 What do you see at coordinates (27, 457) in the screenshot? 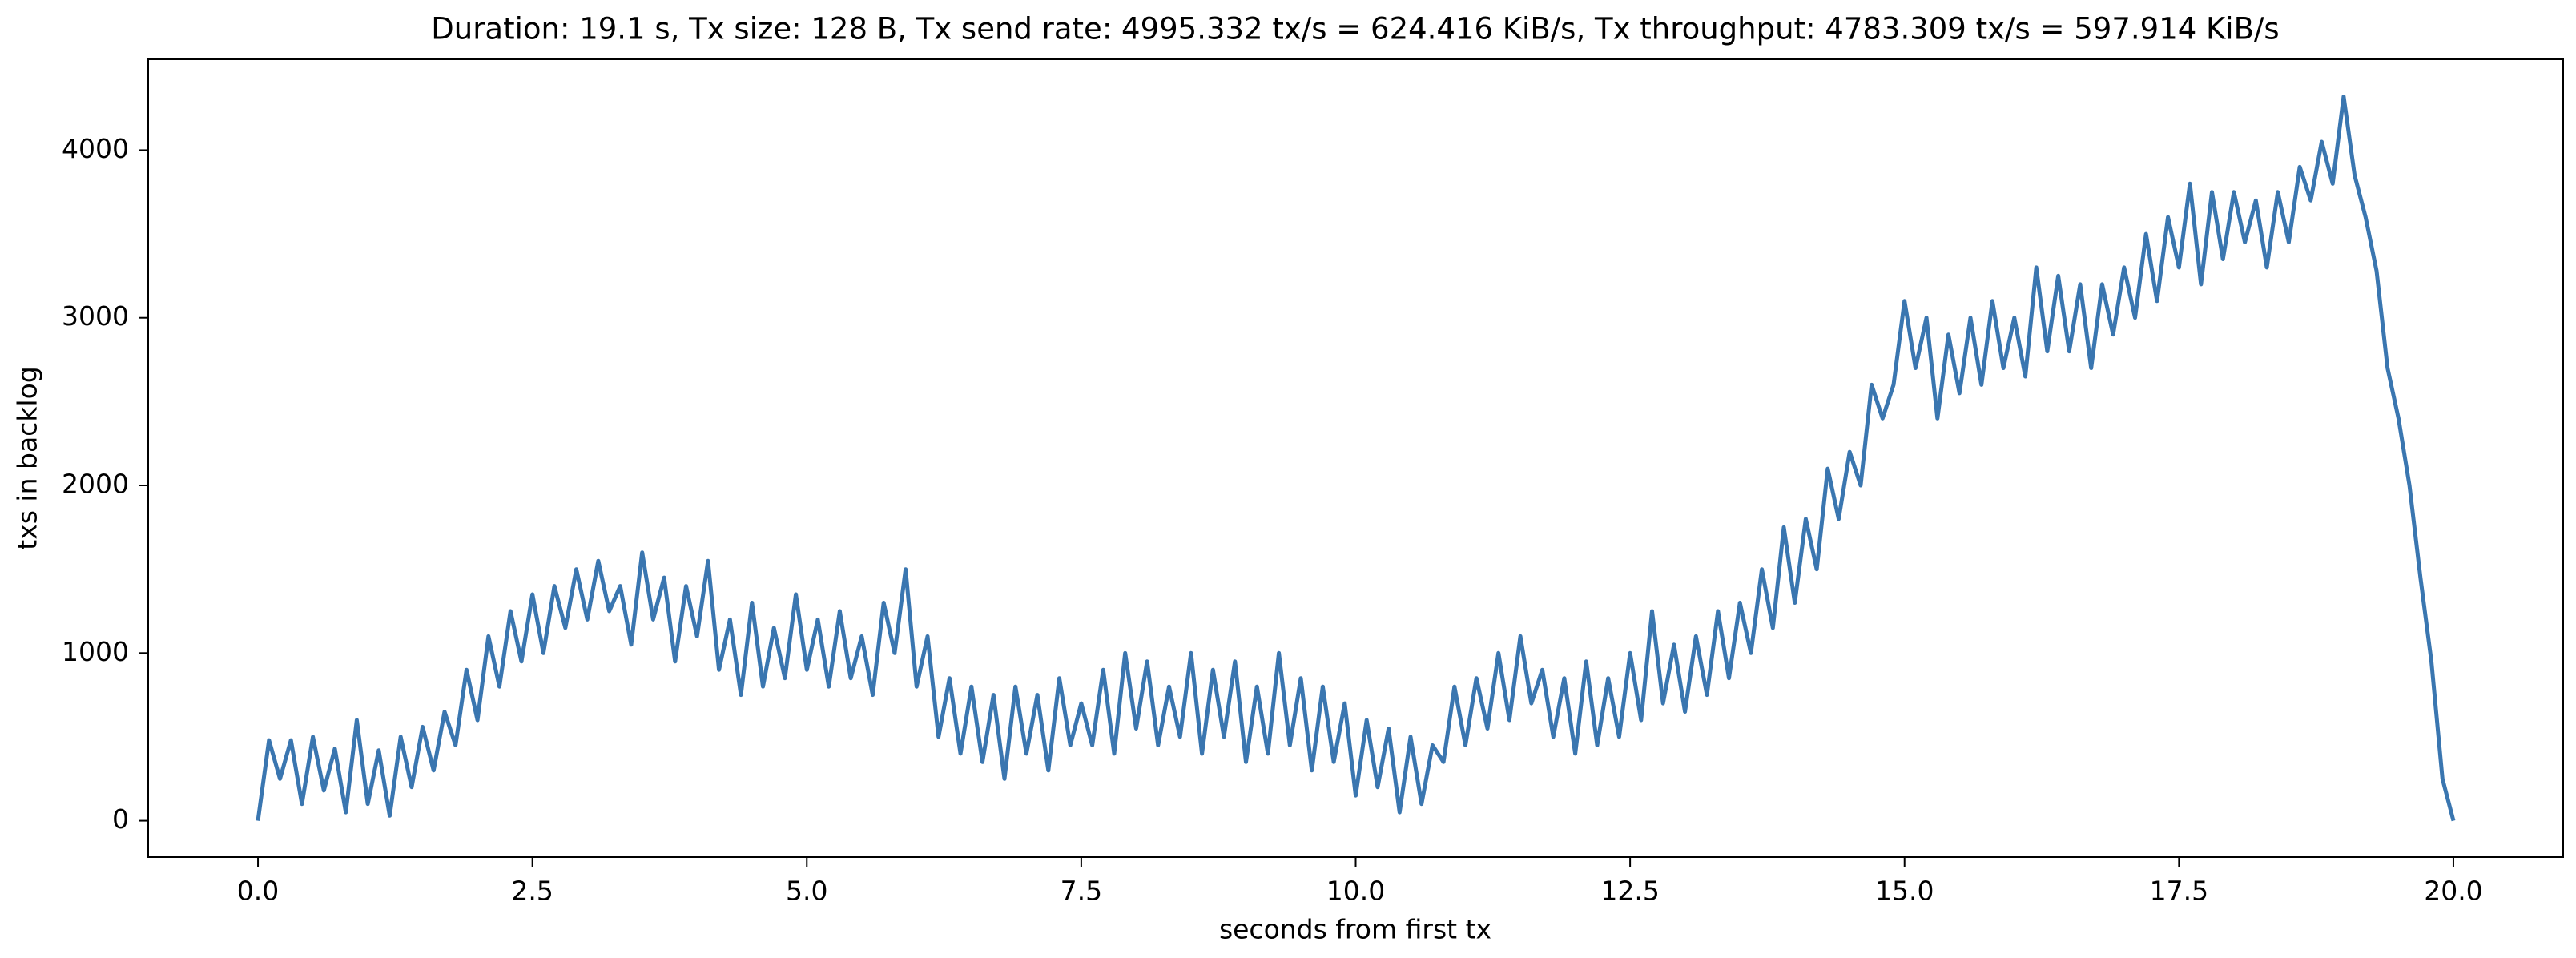
I see `y-axis-label: txs in backlog` at bounding box center [27, 457].